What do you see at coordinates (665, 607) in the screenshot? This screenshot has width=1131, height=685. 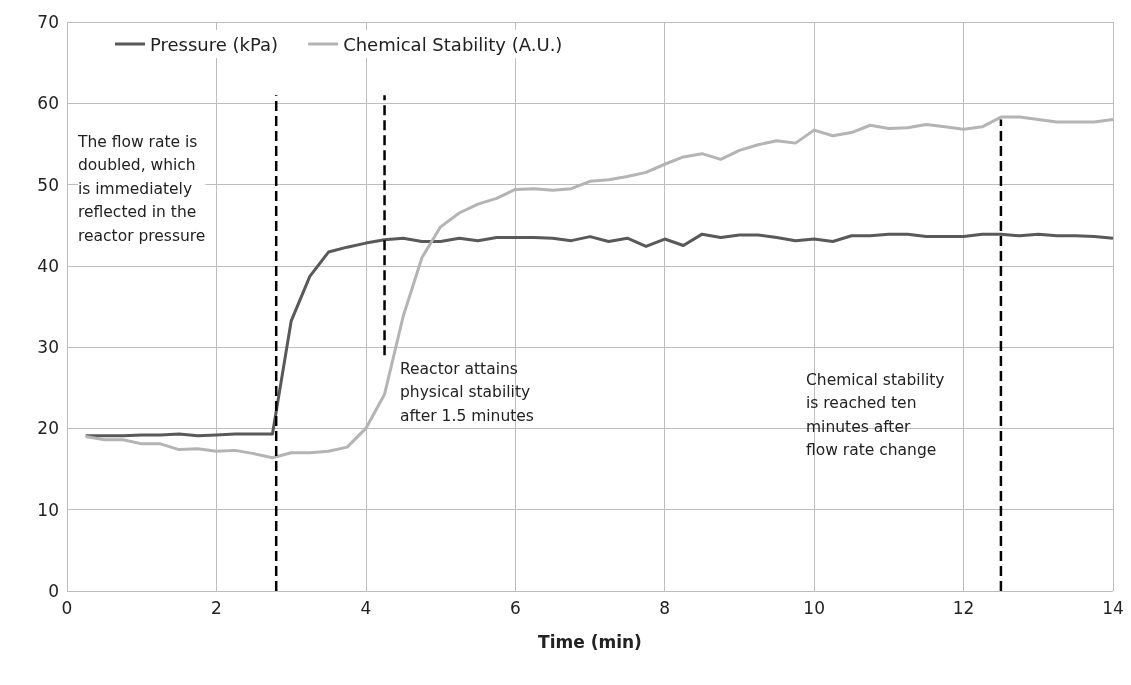 I see `x-tick-label: 8` at bounding box center [665, 607].